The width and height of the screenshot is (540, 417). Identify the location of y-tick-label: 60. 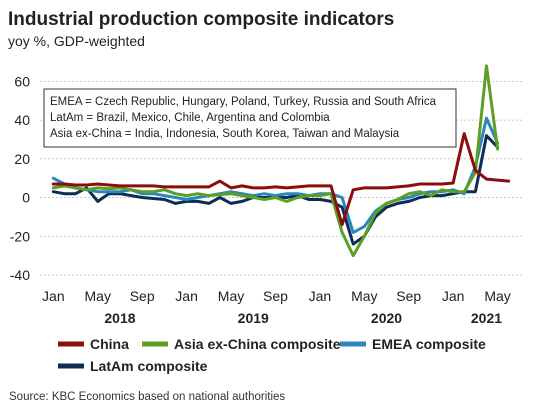
(22, 81).